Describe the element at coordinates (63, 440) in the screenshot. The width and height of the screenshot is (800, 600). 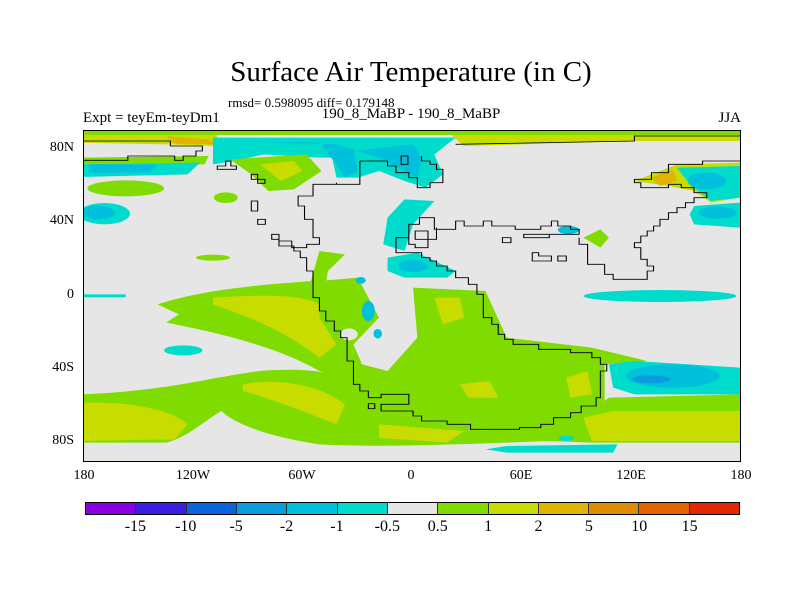
I see `lat-tick-80s: 80S` at that location.